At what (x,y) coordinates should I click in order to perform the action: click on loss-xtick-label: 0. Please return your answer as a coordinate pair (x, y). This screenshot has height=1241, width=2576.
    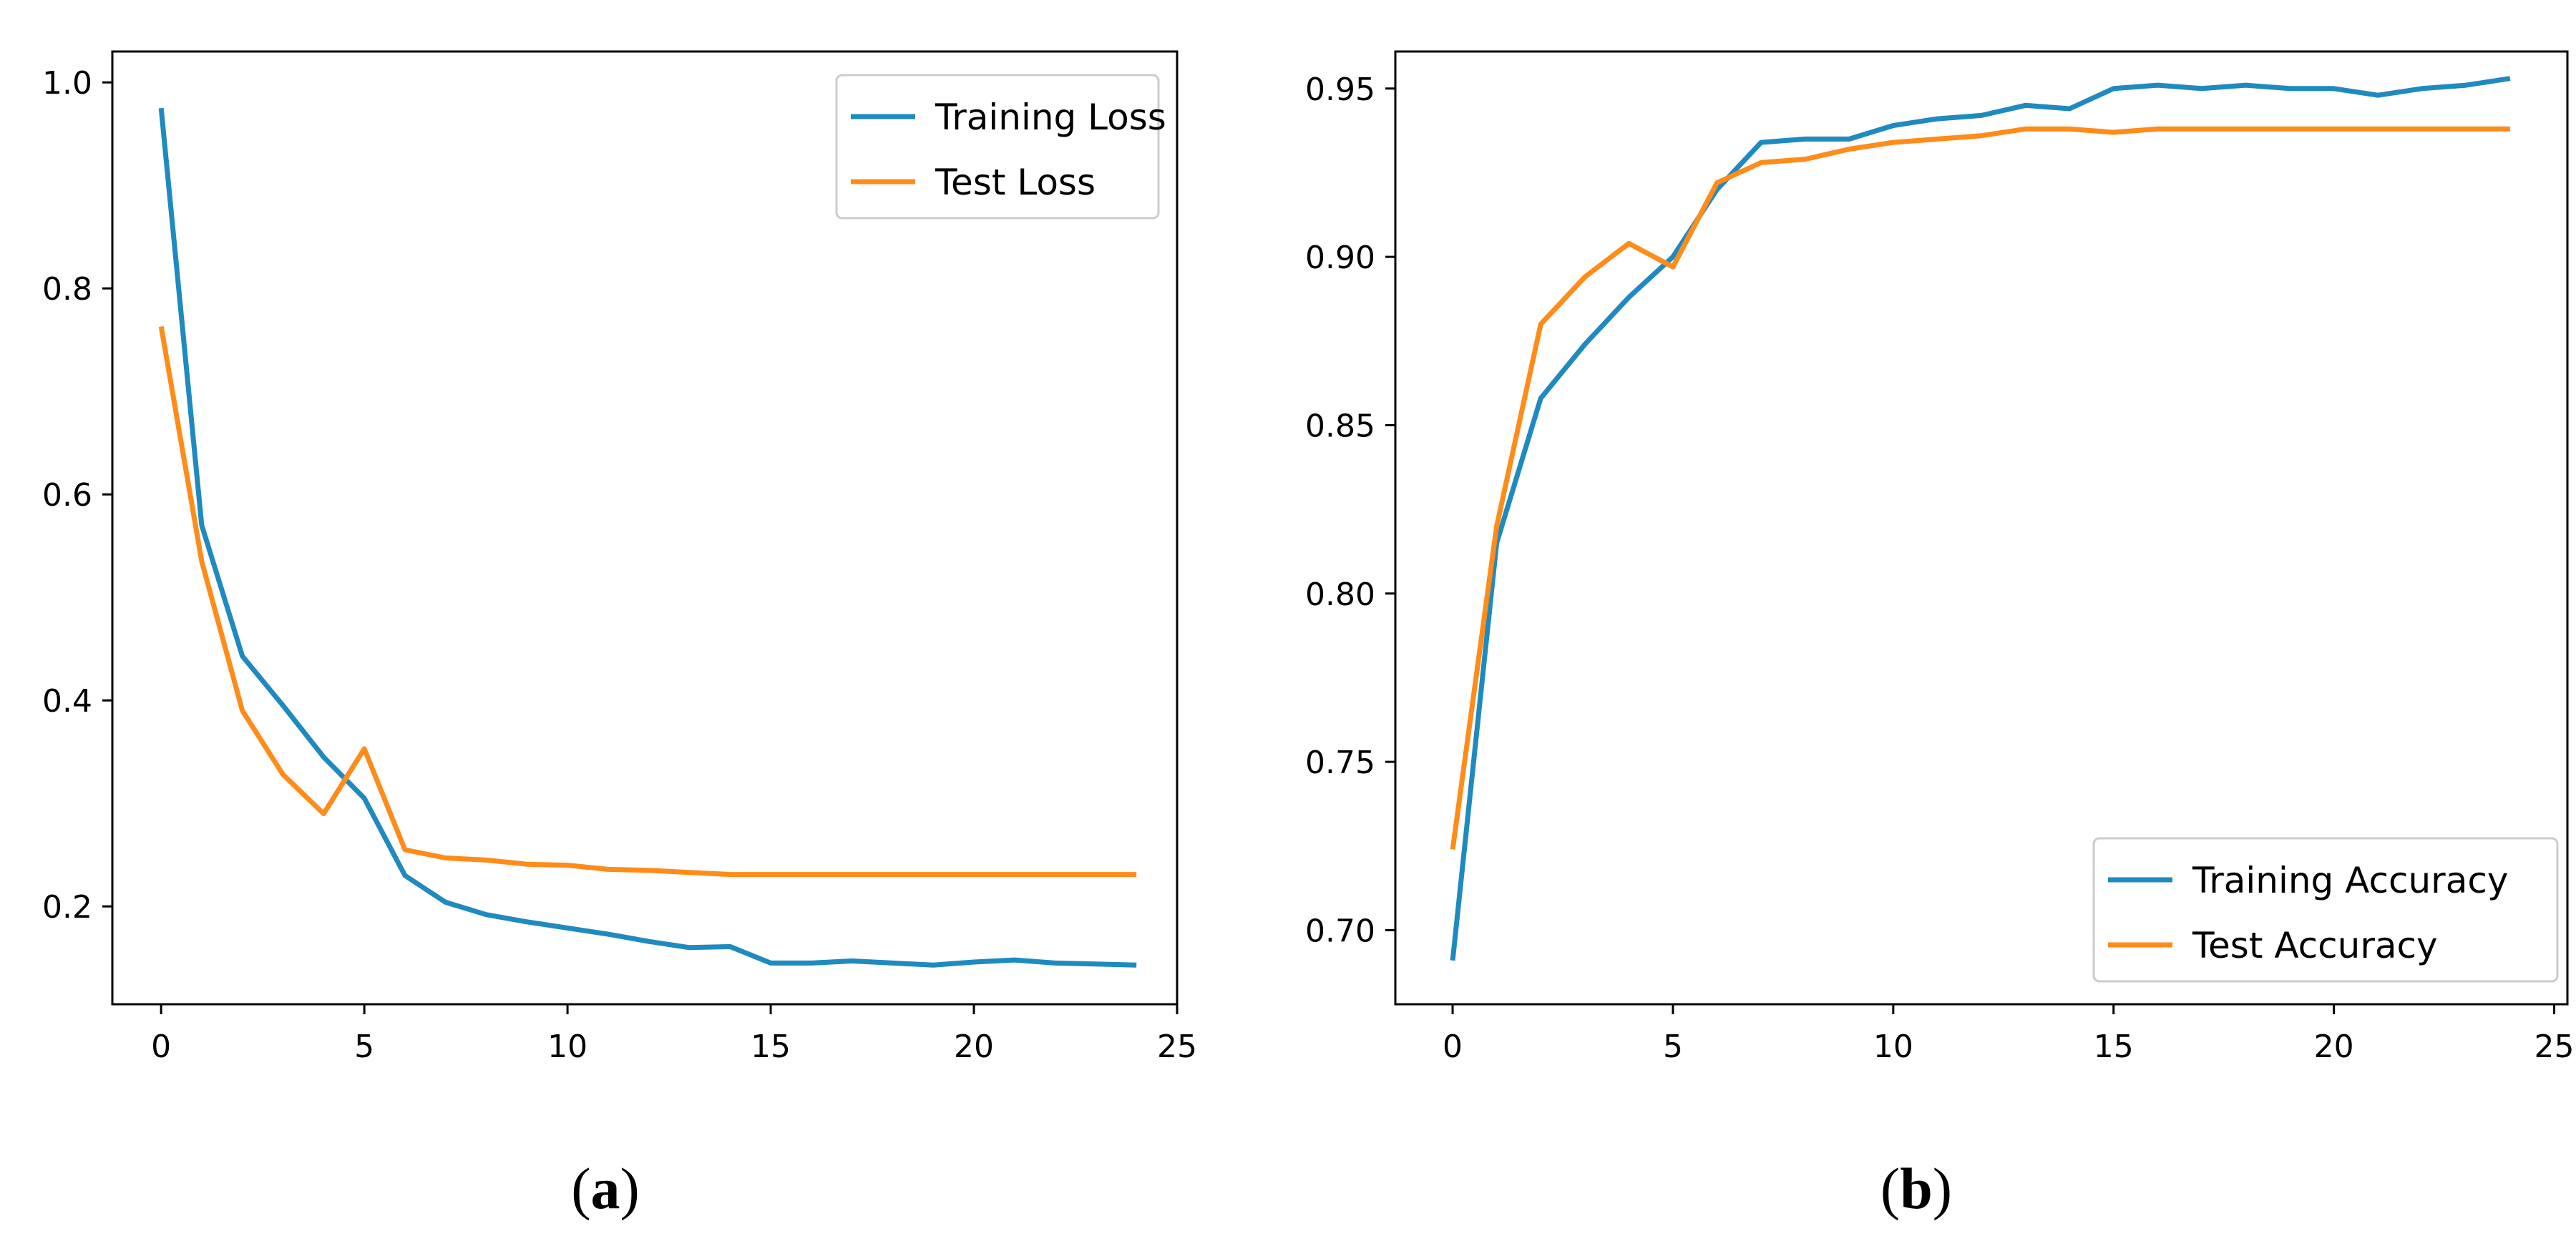
    Looking at the image, I should click on (161, 1047).